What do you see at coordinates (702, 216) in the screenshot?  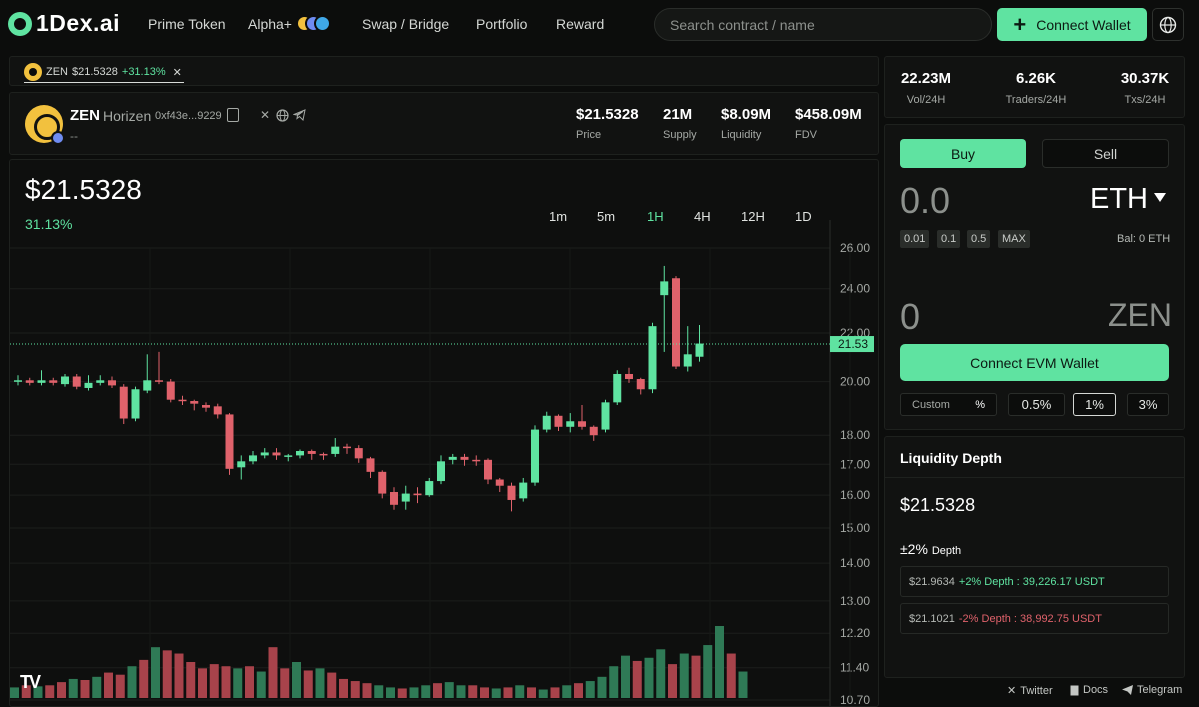 I see `timeframe-4h: 4H` at bounding box center [702, 216].